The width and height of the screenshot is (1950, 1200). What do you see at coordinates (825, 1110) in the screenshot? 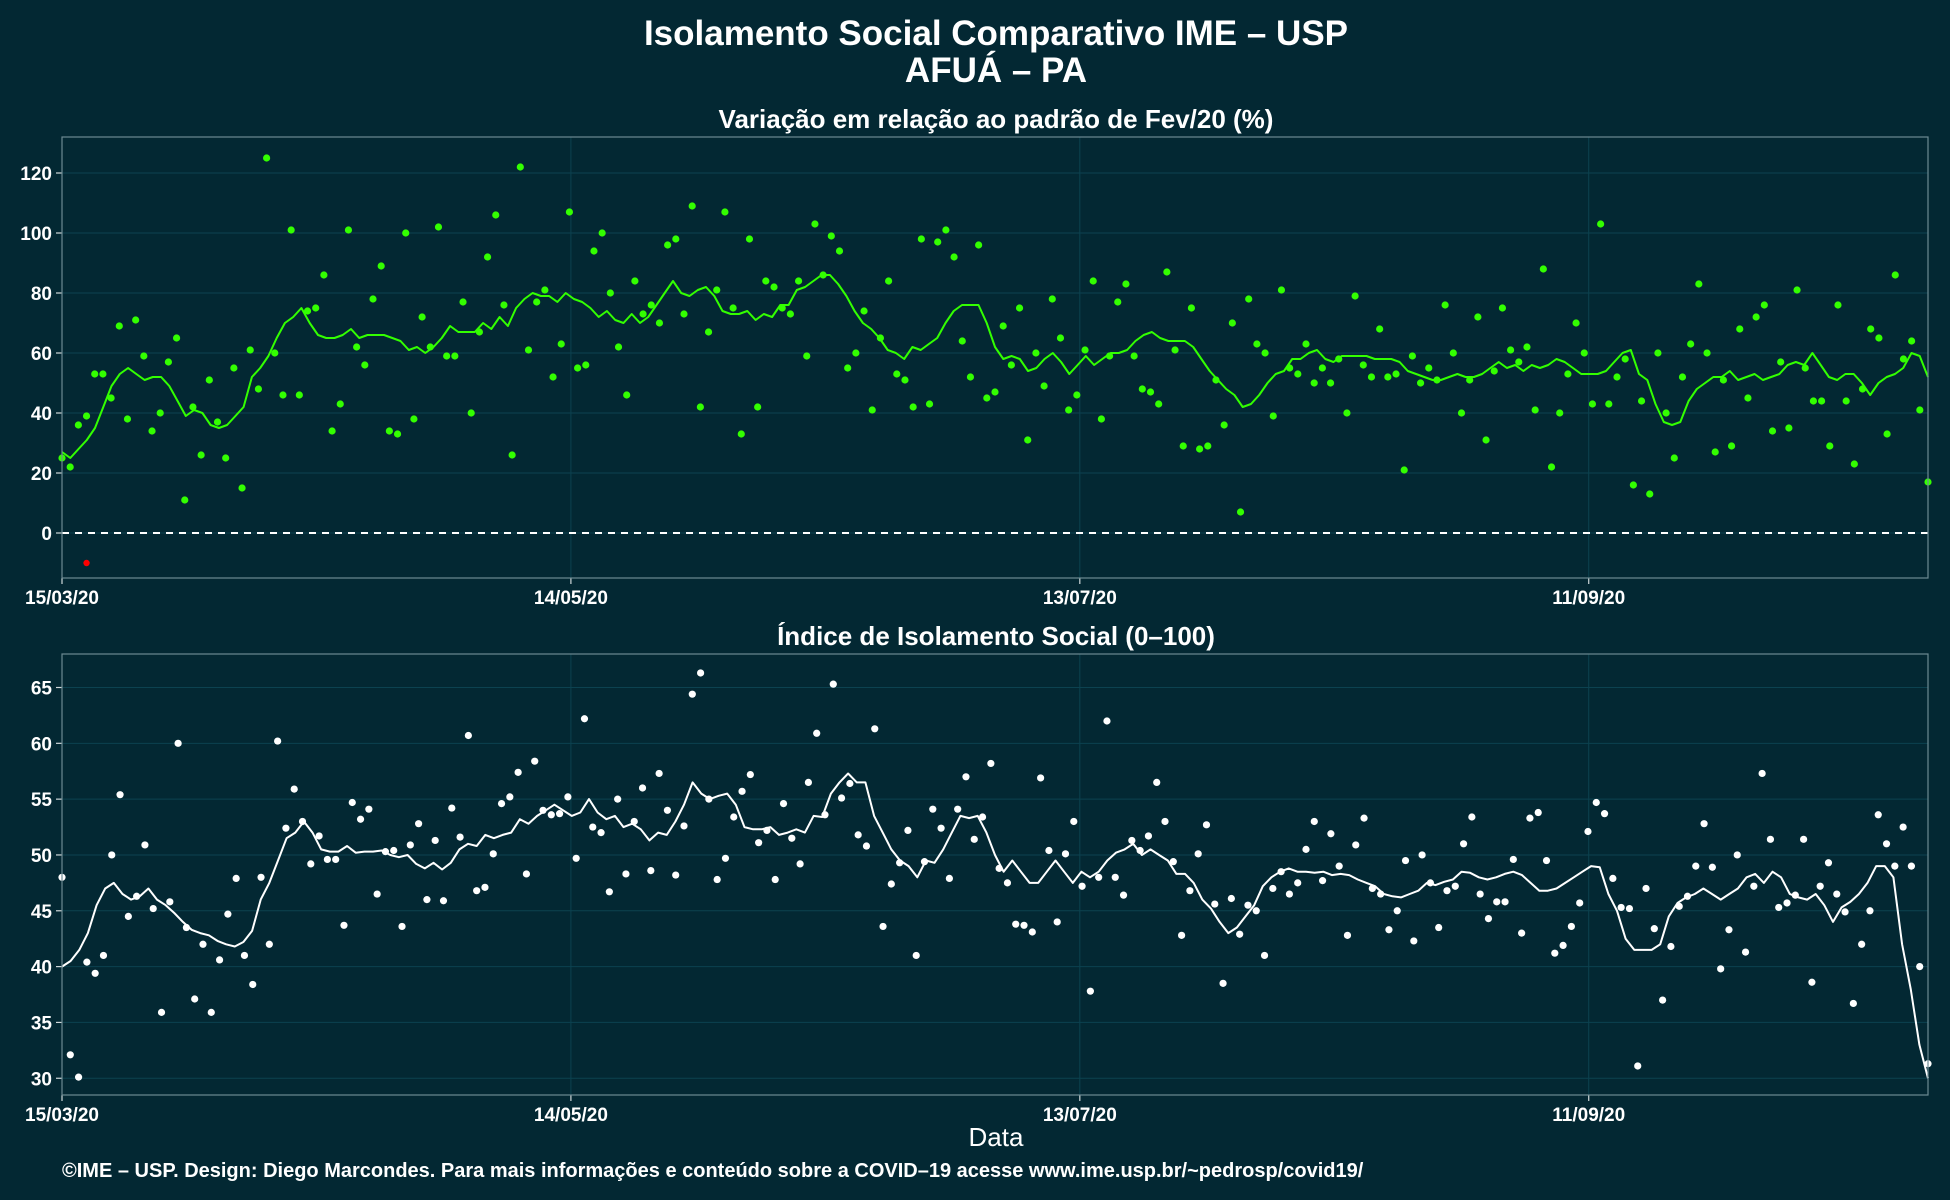
I see `panel2-x-axis: 15/03/20 14/05/20 13/07/20 11/09/20` at bounding box center [825, 1110].